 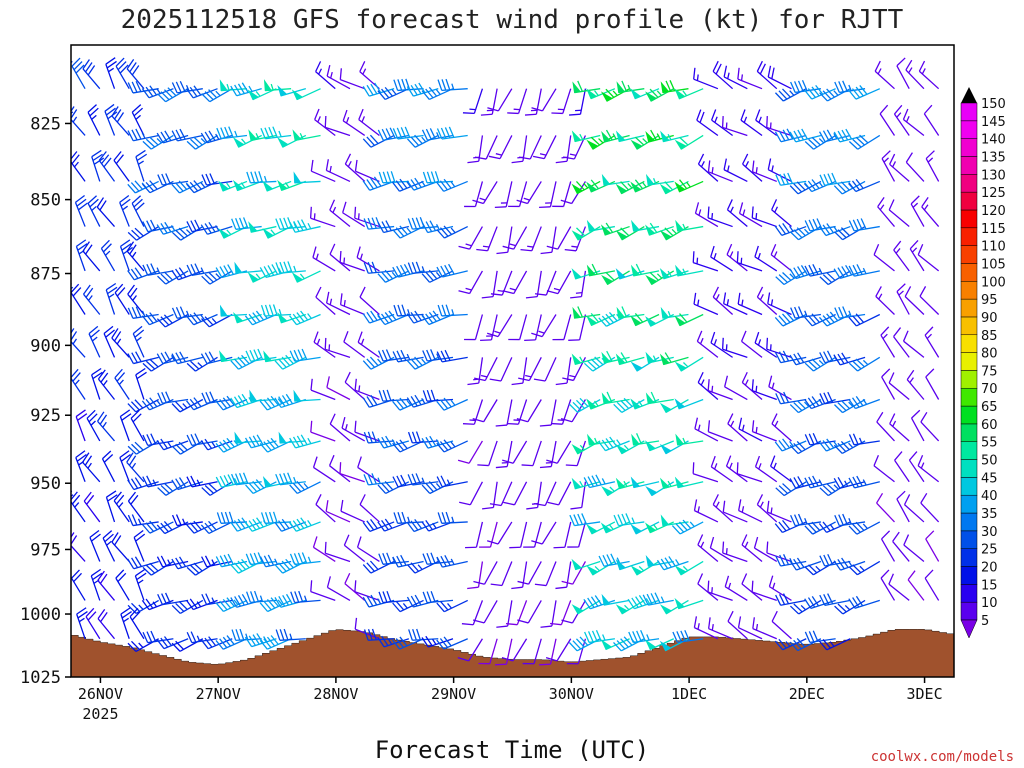 I want to click on surface-terrain, so click(x=512, y=653).